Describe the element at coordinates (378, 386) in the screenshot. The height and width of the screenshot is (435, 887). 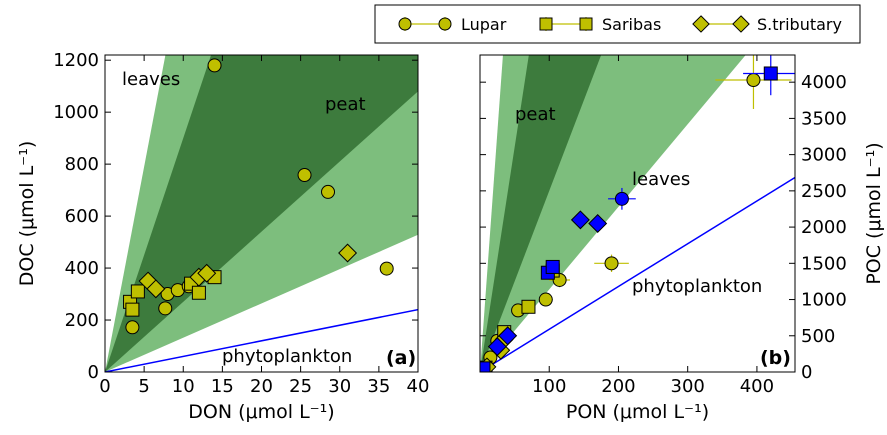
I see `x-tick-label: 35` at that location.